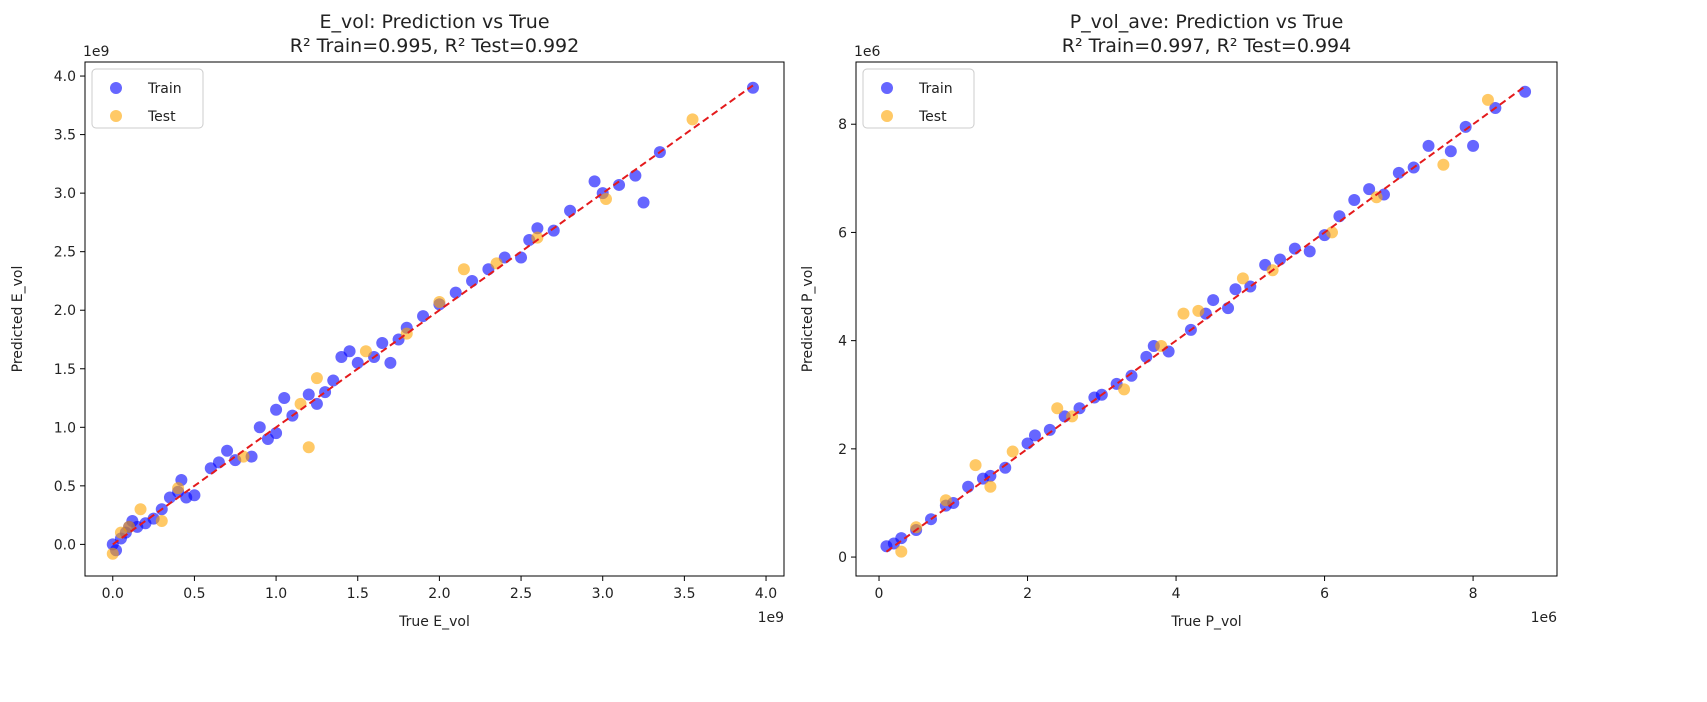  What do you see at coordinates (65, 194) in the screenshot?
I see `y-tick-label: 3.0` at bounding box center [65, 194].